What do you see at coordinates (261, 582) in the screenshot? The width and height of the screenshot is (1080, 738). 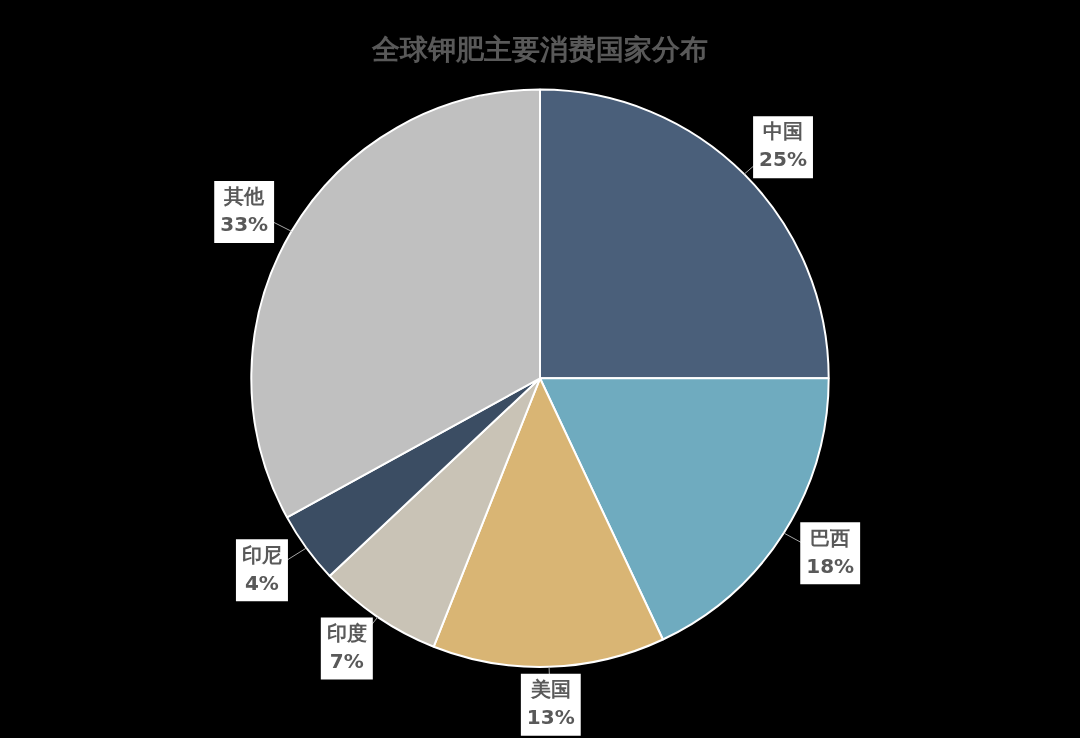 I see `data-label: 4%` at bounding box center [261, 582].